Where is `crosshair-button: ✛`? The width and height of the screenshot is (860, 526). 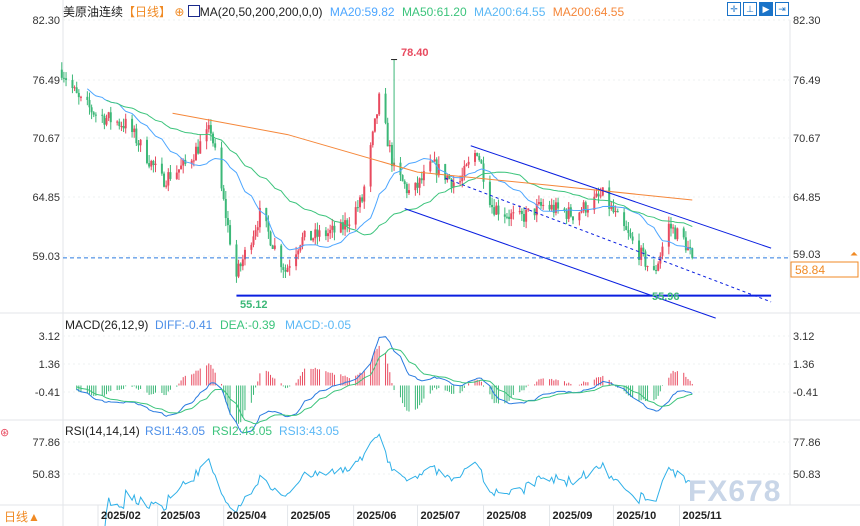 crosshair-button: ✛ is located at coordinates (734, 9).